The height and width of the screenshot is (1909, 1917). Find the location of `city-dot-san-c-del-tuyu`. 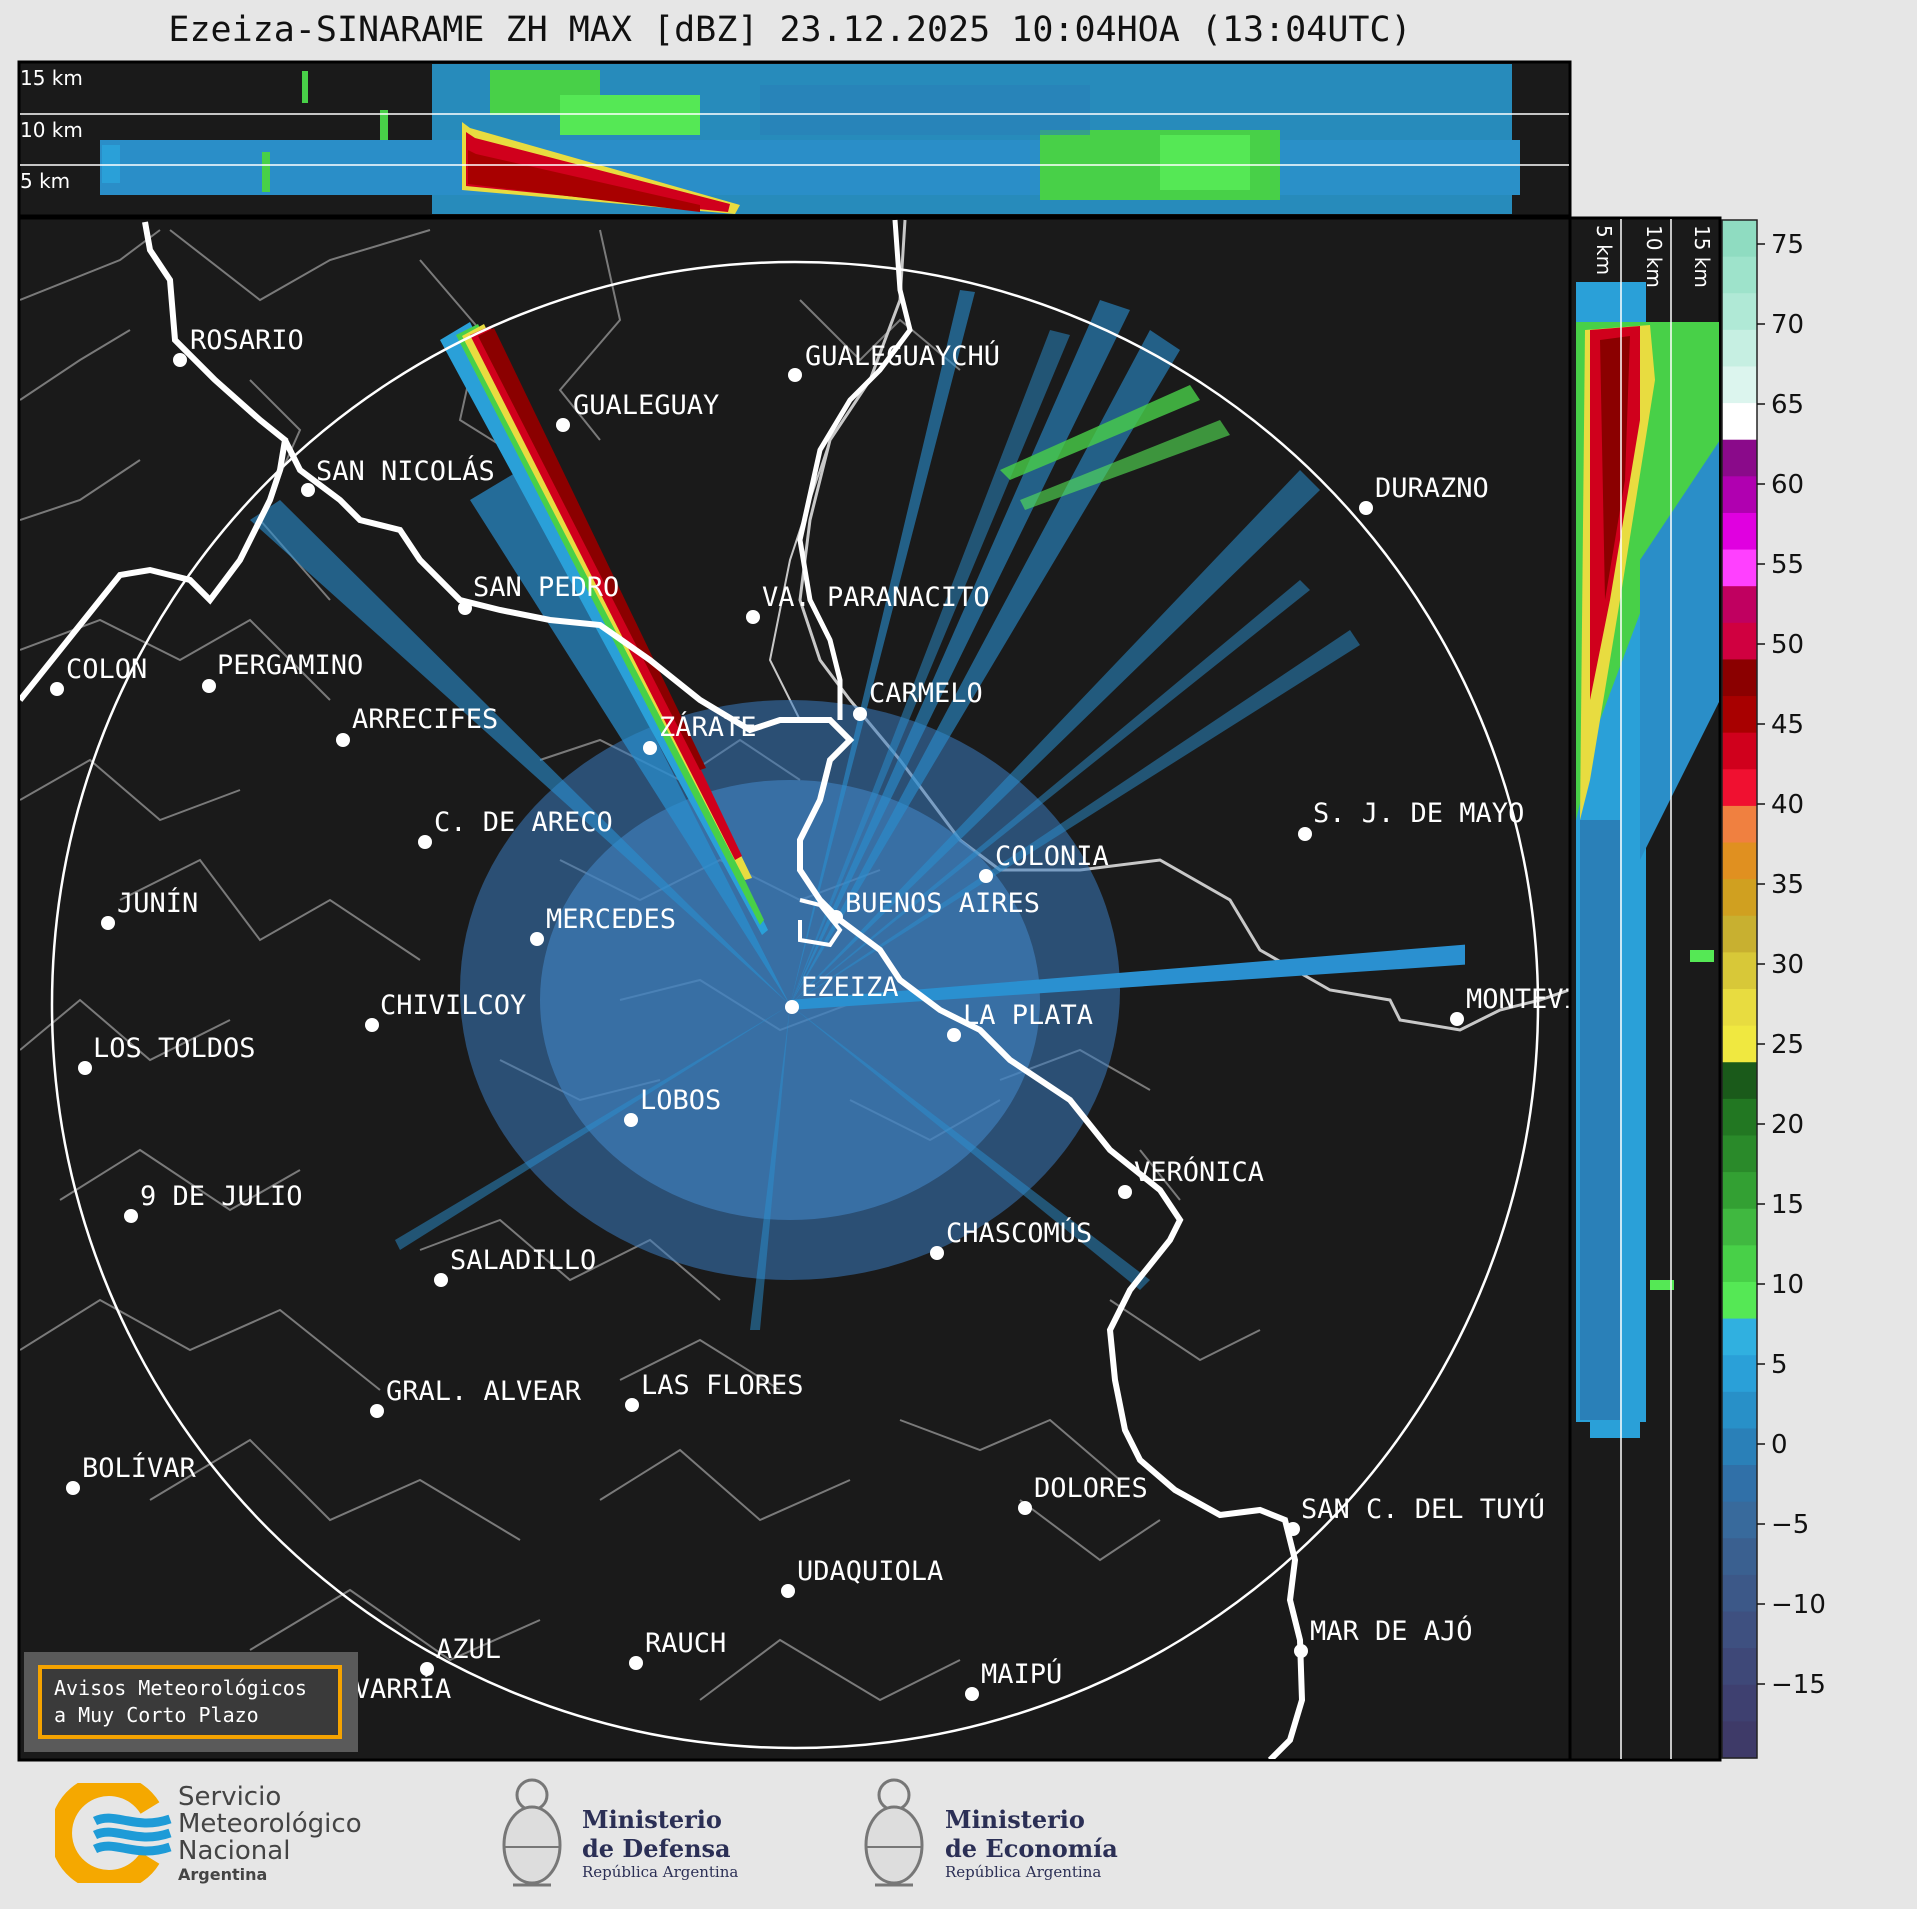

city-dot-san-c-del-tuyu is located at coordinates (1293, 1529).